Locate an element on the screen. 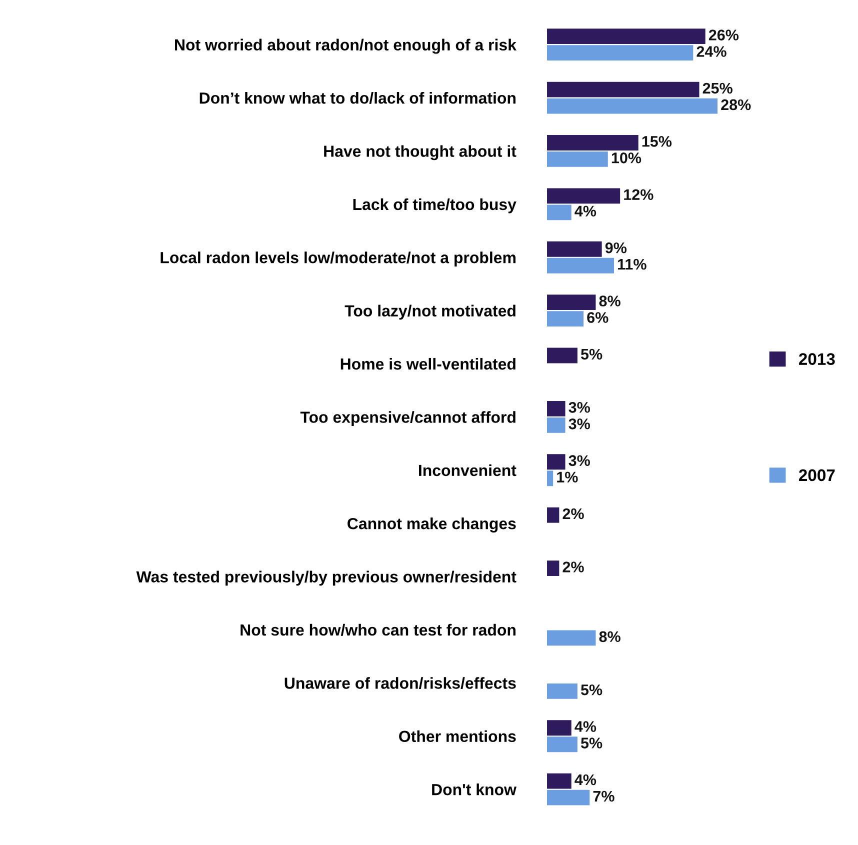 This screenshot has width=858, height=845. data-label: 1% is located at coordinates (567, 477).